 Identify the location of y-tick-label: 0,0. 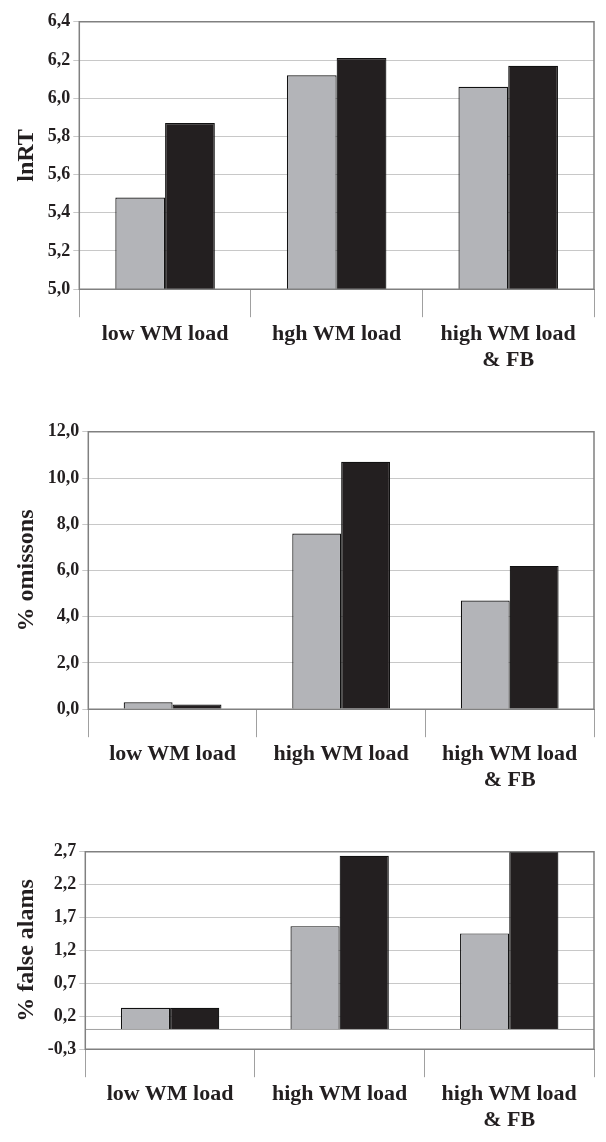
(68, 707).